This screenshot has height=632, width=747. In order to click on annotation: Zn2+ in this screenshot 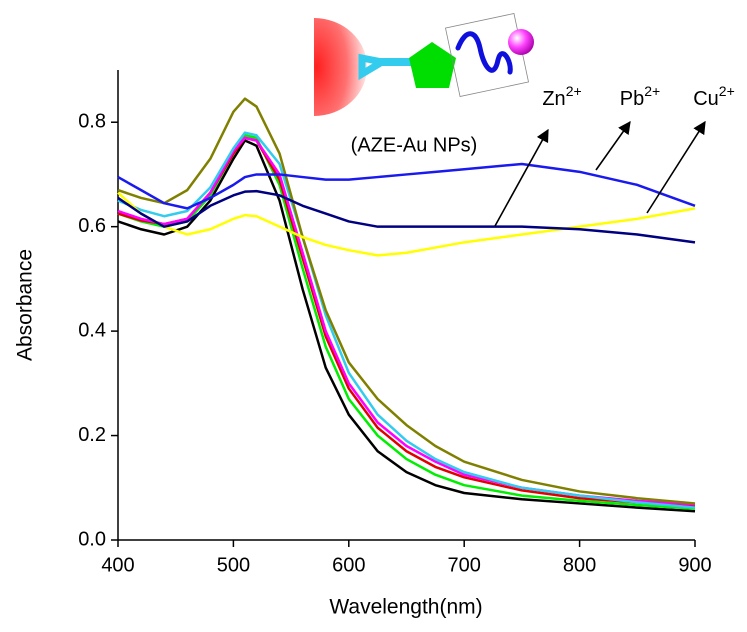, I will do `click(561, 97)`.